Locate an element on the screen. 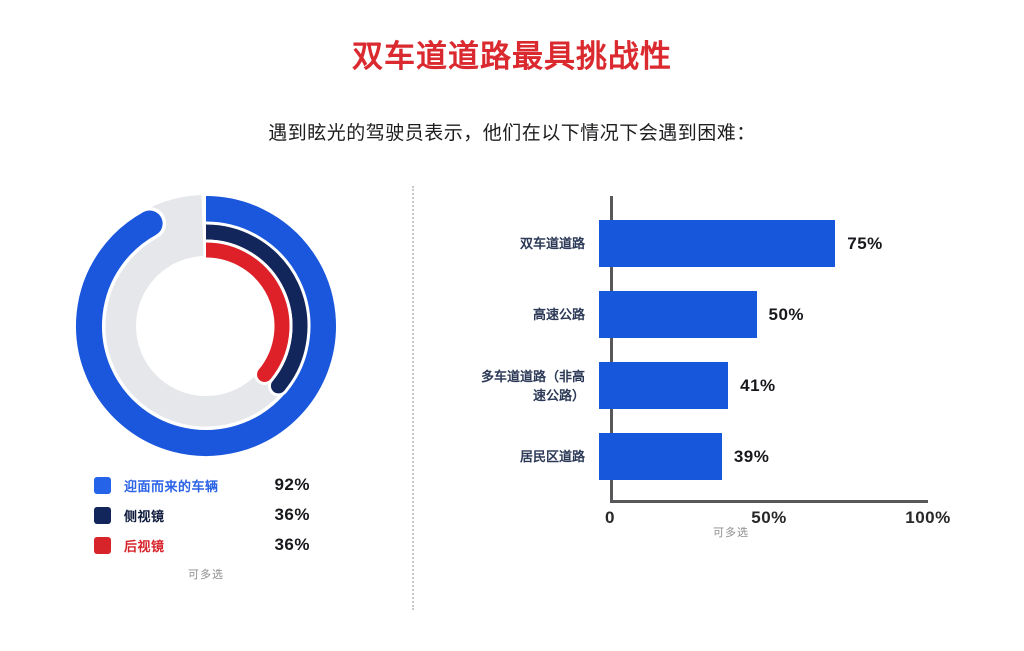  legend-label: 后视镜 is located at coordinates (144, 546).